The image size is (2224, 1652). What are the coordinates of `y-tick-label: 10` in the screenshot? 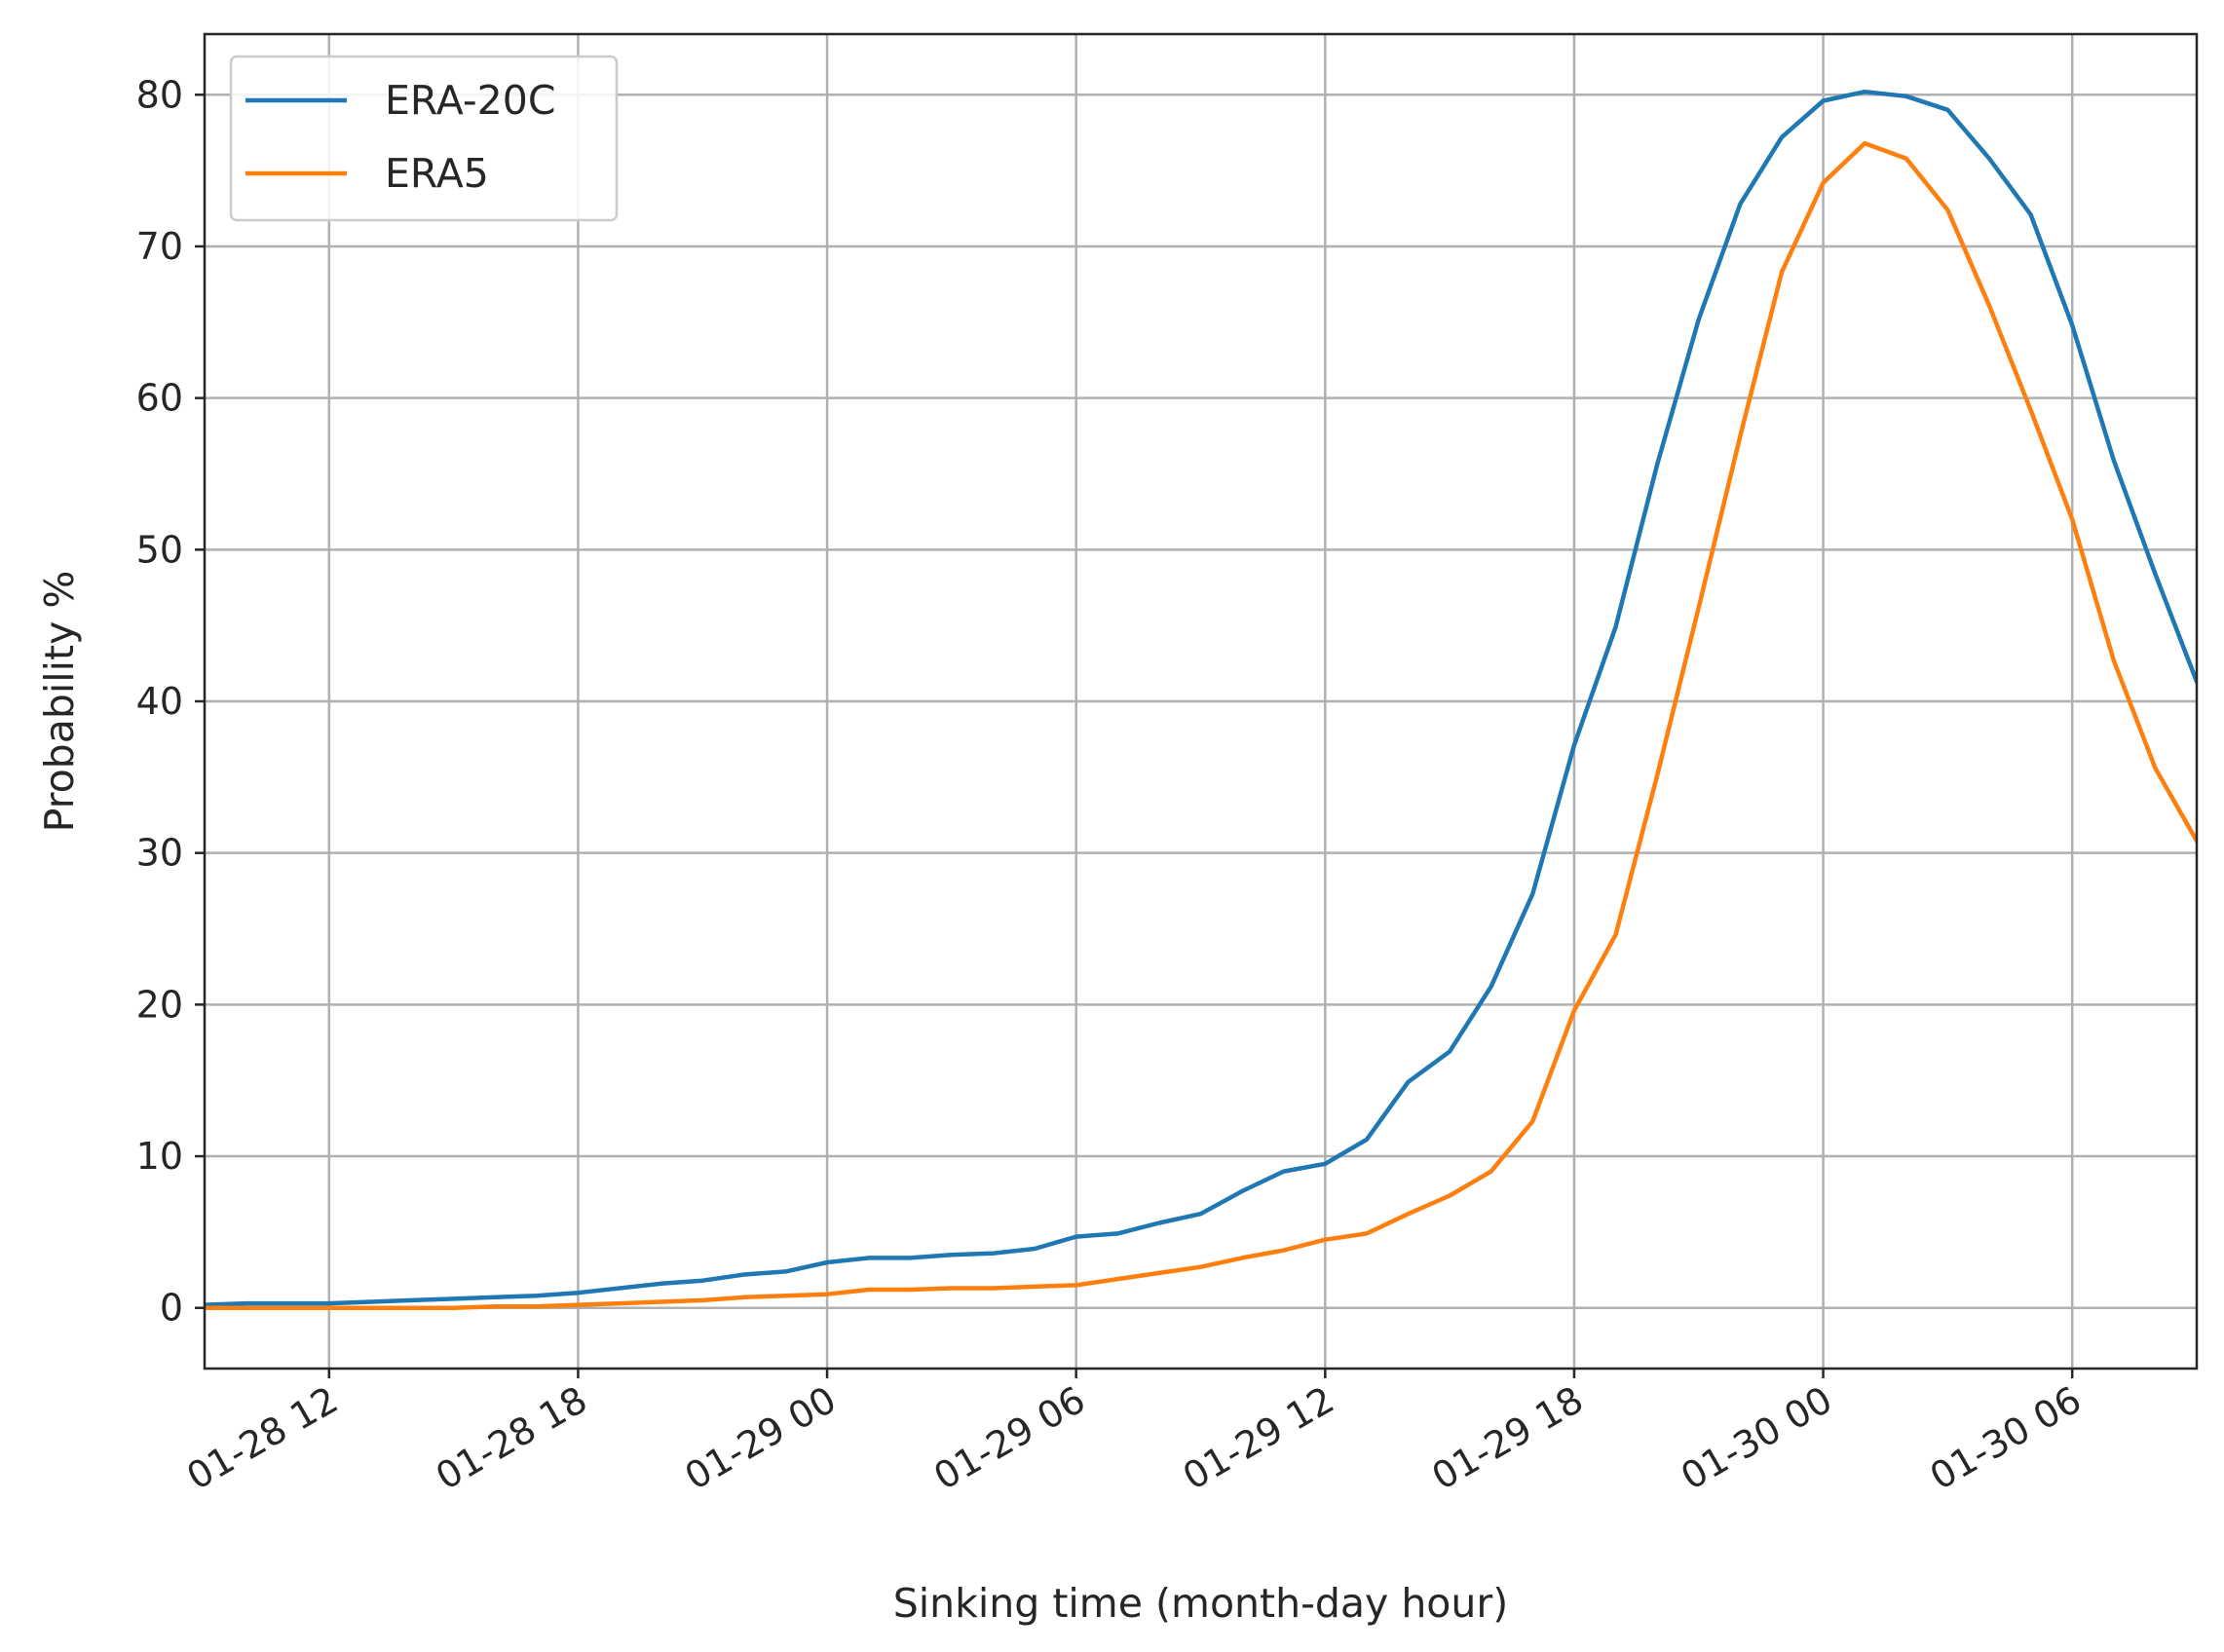 It's located at (159, 1157).